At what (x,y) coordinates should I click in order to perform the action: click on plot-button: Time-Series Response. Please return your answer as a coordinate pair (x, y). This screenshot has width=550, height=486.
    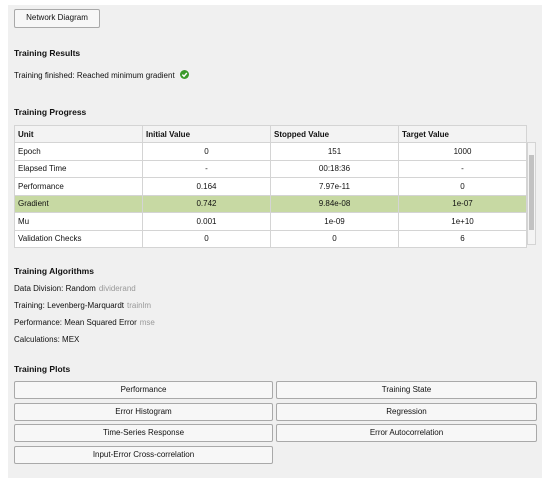
    Looking at the image, I should click on (143, 433).